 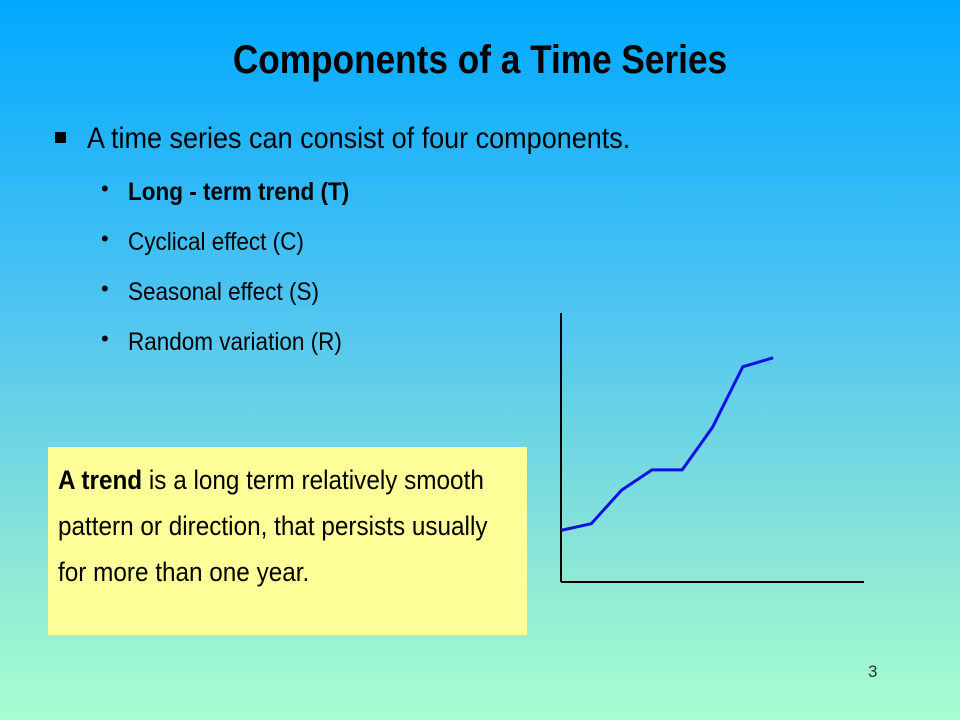 What do you see at coordinates (239, 192) in the screenshot?
I see `sub-bullet-label: Long - term trend (T)` at bounding box center [239, 192].